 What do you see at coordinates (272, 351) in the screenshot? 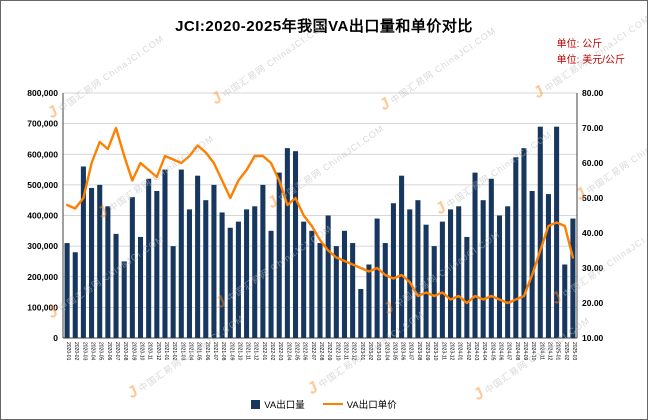
I see `svg-text: 2022-02` at bounding box center [272, 351].